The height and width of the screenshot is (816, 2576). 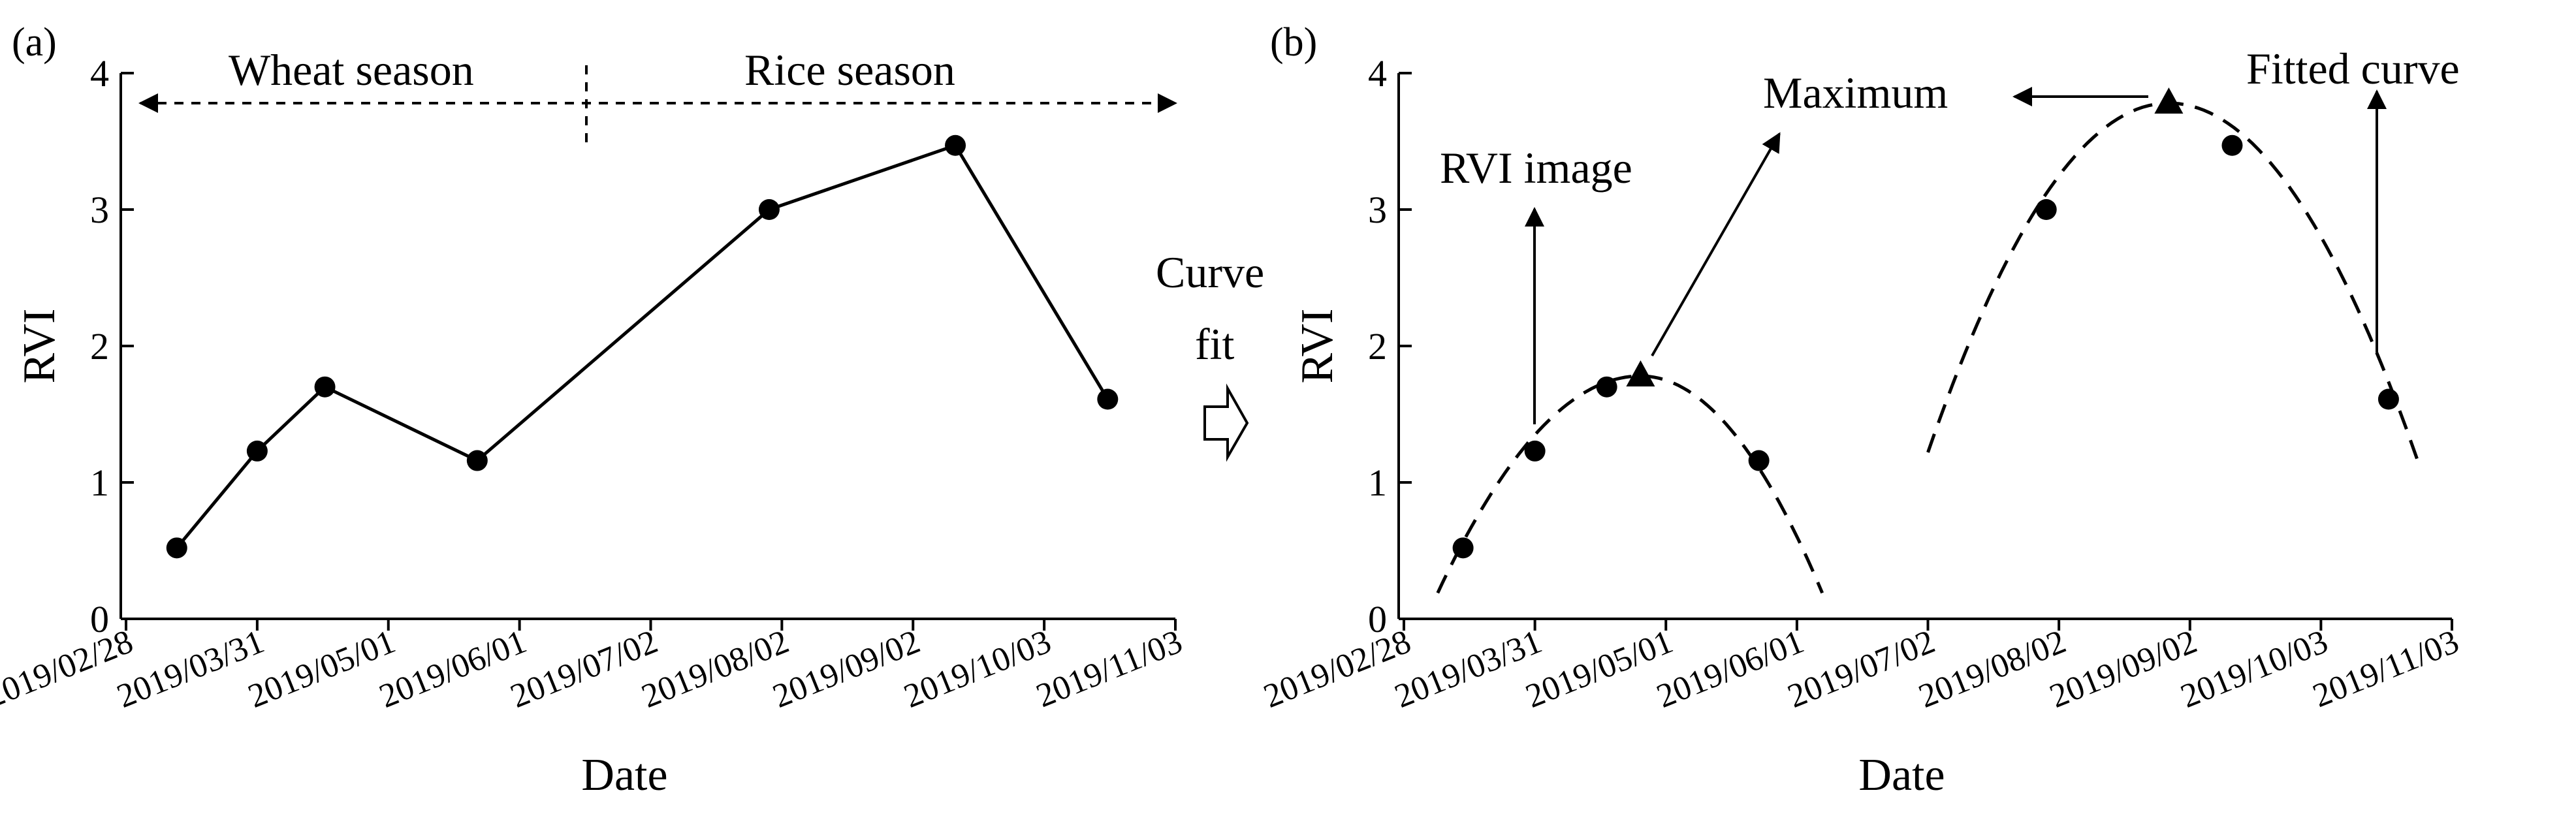 I want to click on curve-fit-connector: Curve fit, so click(x=1210, y=355).